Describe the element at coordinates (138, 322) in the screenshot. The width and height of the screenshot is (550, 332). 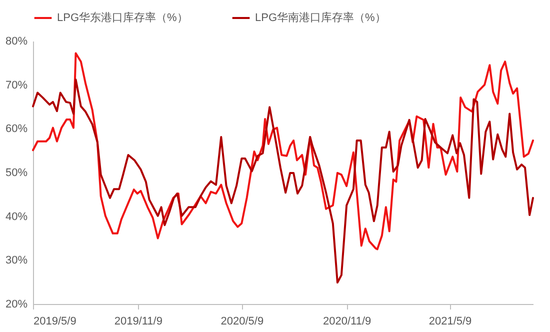
I see `x-tick-label: 2019/11/9` at that location.